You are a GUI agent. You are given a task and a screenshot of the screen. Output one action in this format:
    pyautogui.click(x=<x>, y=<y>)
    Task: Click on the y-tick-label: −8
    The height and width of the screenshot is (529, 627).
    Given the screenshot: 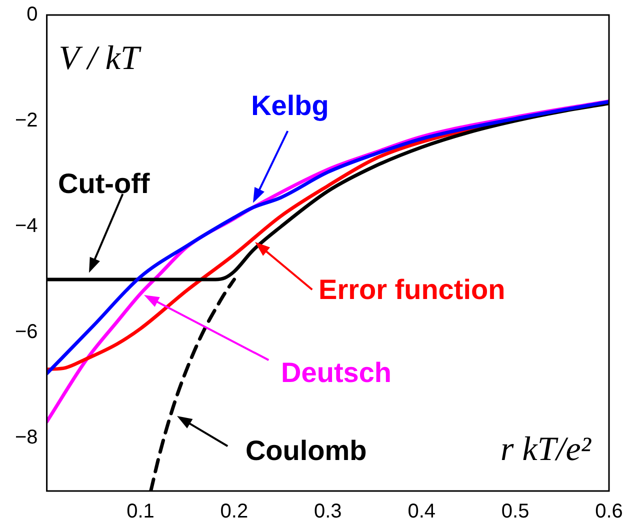 What is the action you would take?
    pyautogui.click(x=26, y=437)
    